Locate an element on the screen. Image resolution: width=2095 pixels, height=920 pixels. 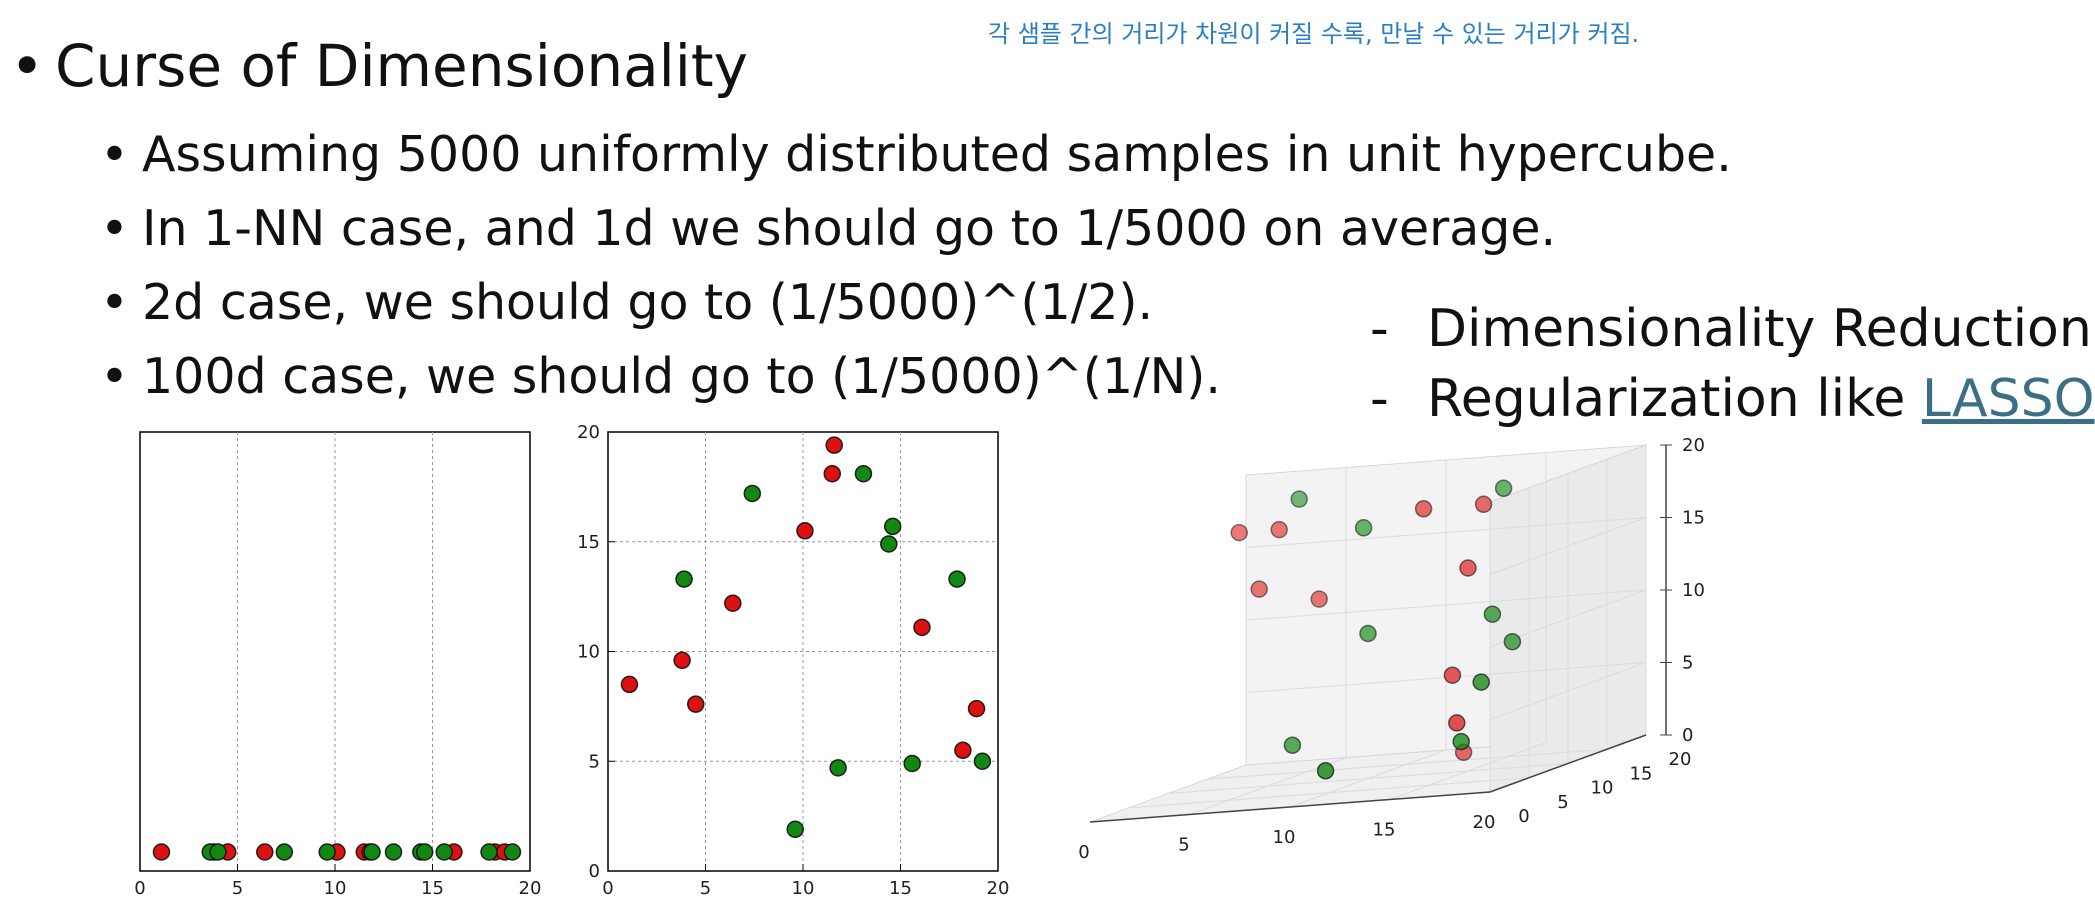
chart1-x-tick-label: 0 is located at coordinates (139, 888).